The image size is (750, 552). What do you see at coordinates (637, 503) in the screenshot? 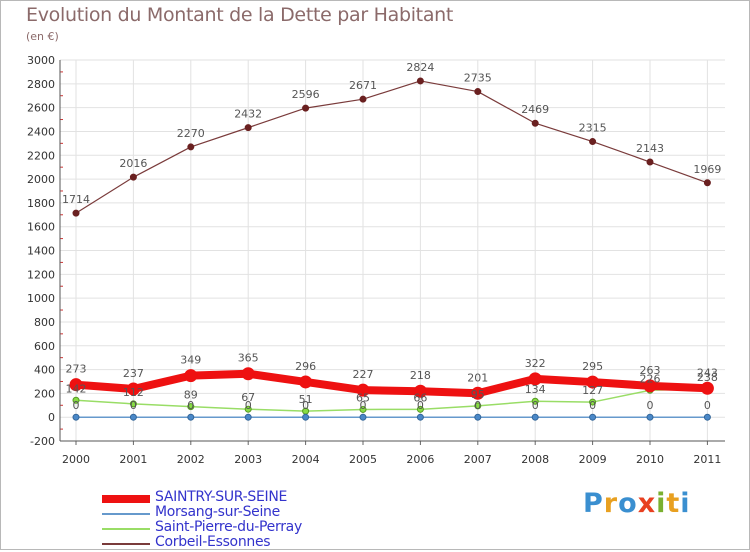
I see `proxiti-logo: Proxiti` at bounding box center [637, 503].